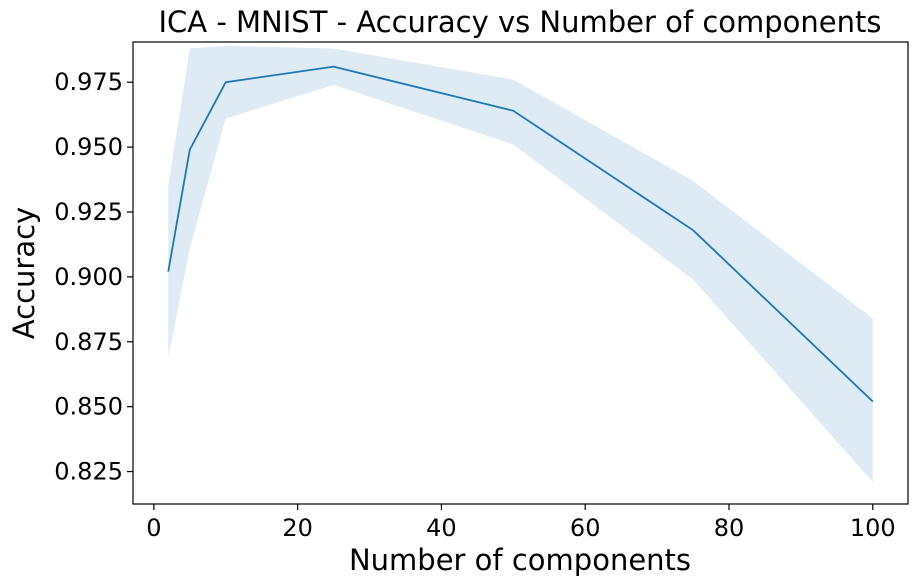 The height and width of the screenshot is (585, 919). I want to click on x-tick-label: 60, so click(585, 528).